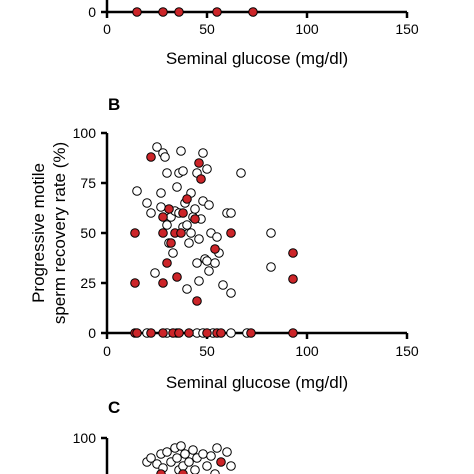  What do you see at coordinates (154, 436) in the screenshot?
I see `panel-c: C 100` at bounding box center [154, 436].